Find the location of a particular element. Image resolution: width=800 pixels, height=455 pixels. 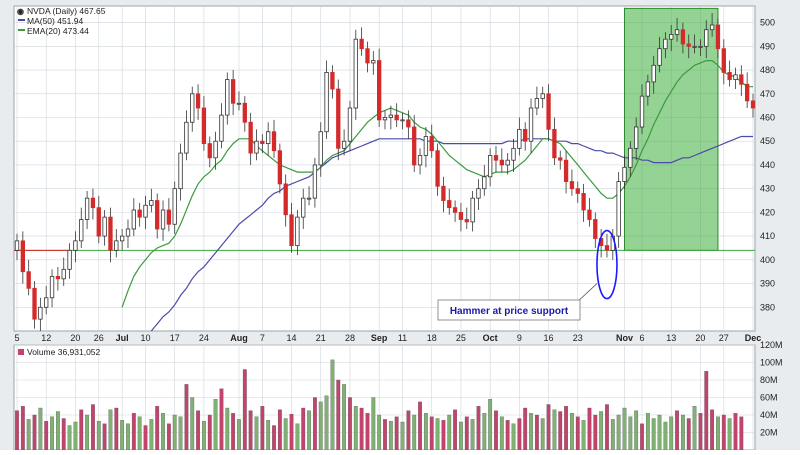

x-tick-label: 26 is located at coordinates (99, 338).